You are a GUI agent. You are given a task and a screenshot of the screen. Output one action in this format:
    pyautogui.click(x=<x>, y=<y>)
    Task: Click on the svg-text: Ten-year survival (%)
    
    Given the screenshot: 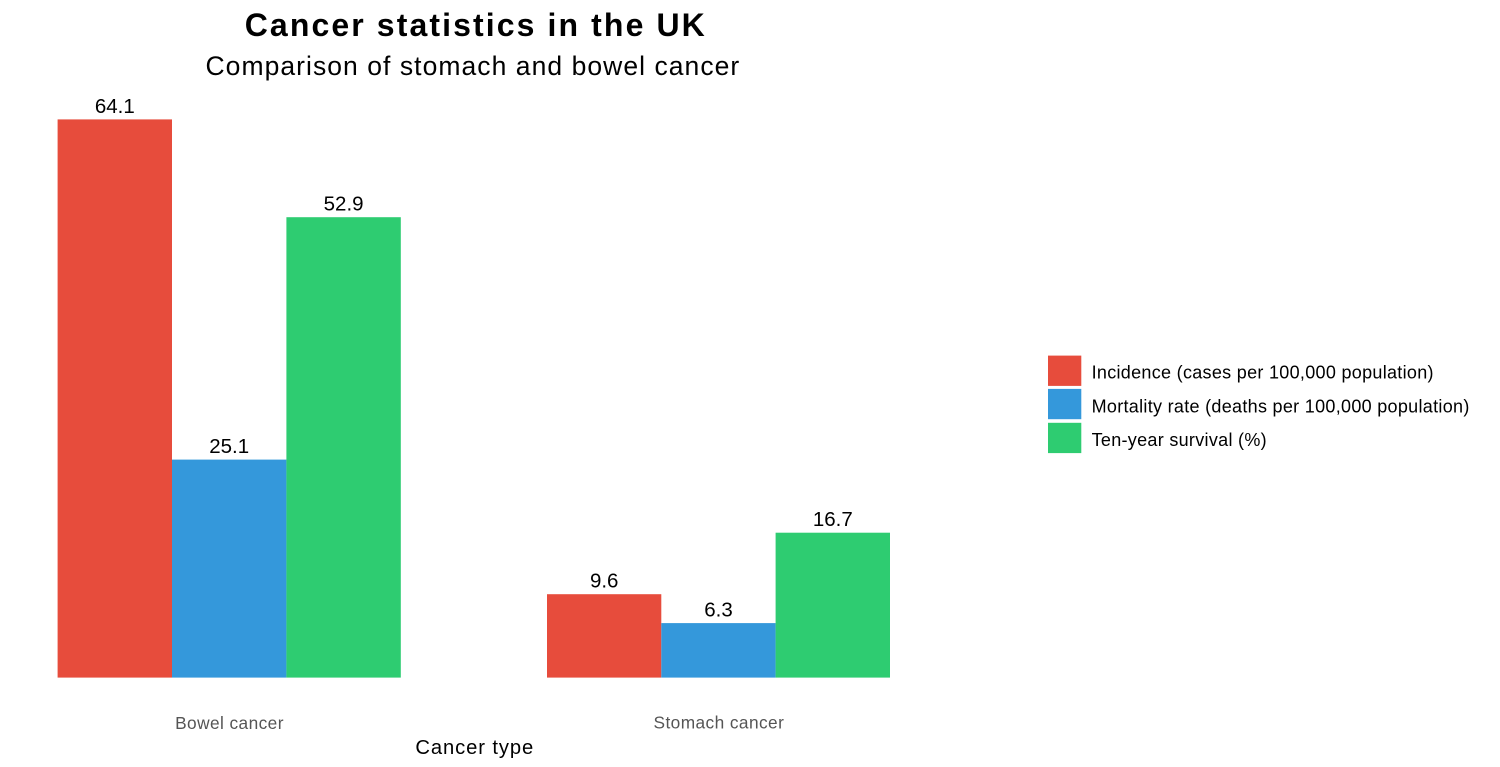 What is the action you would take?
    pyautogui.click(x=1179, y=440)
    